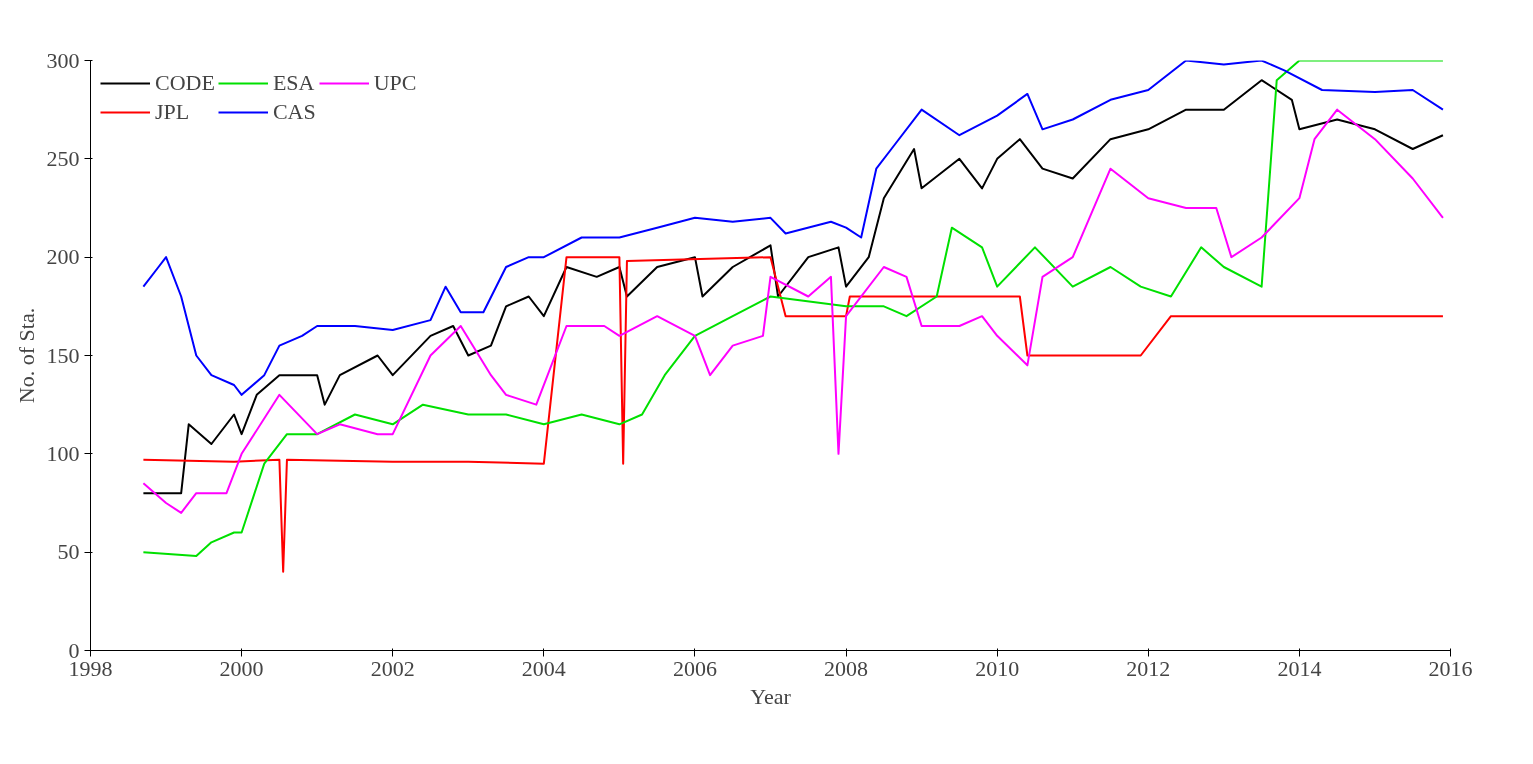  What do you see at coordinates (63, 60) in the screenshot?
I see `y-tick-label: 300` at bounding box center [63, 60].